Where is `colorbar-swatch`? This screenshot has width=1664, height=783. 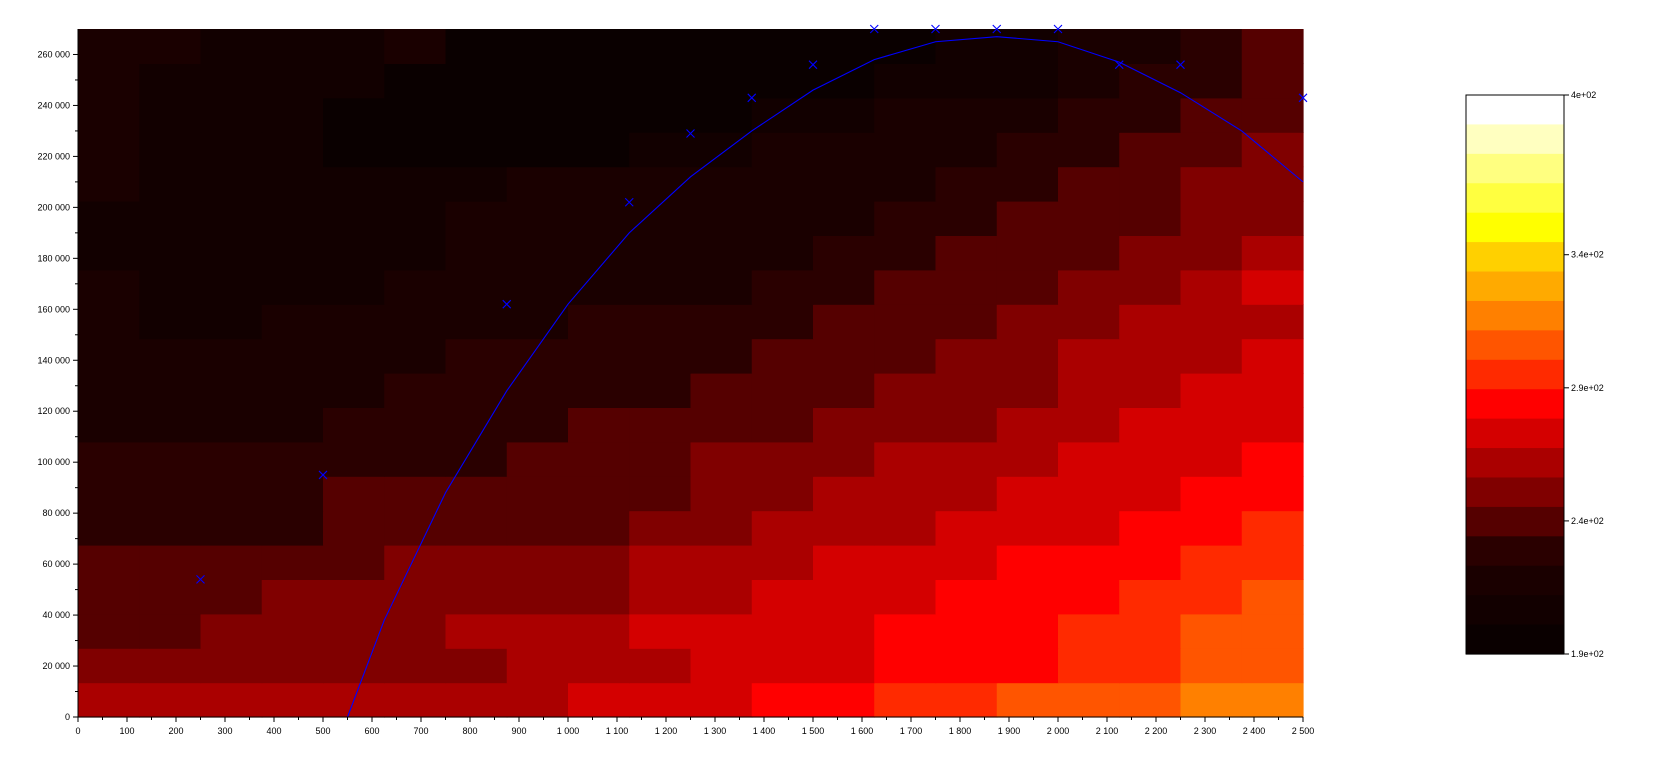
colorbar-swatch is located at coordinates (1515, 374).